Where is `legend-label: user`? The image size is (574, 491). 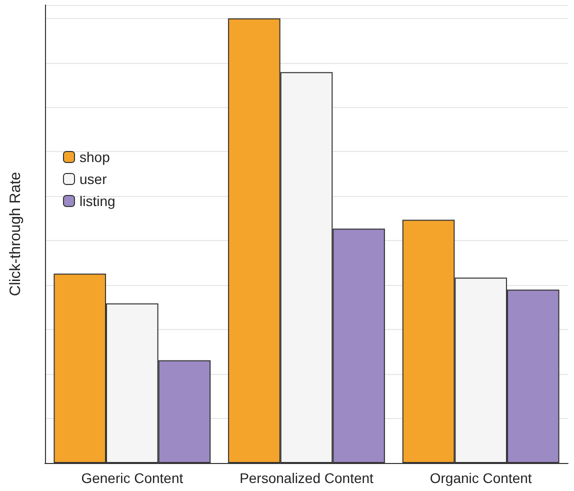
legend-label: user is located at coordinates (94, 179).